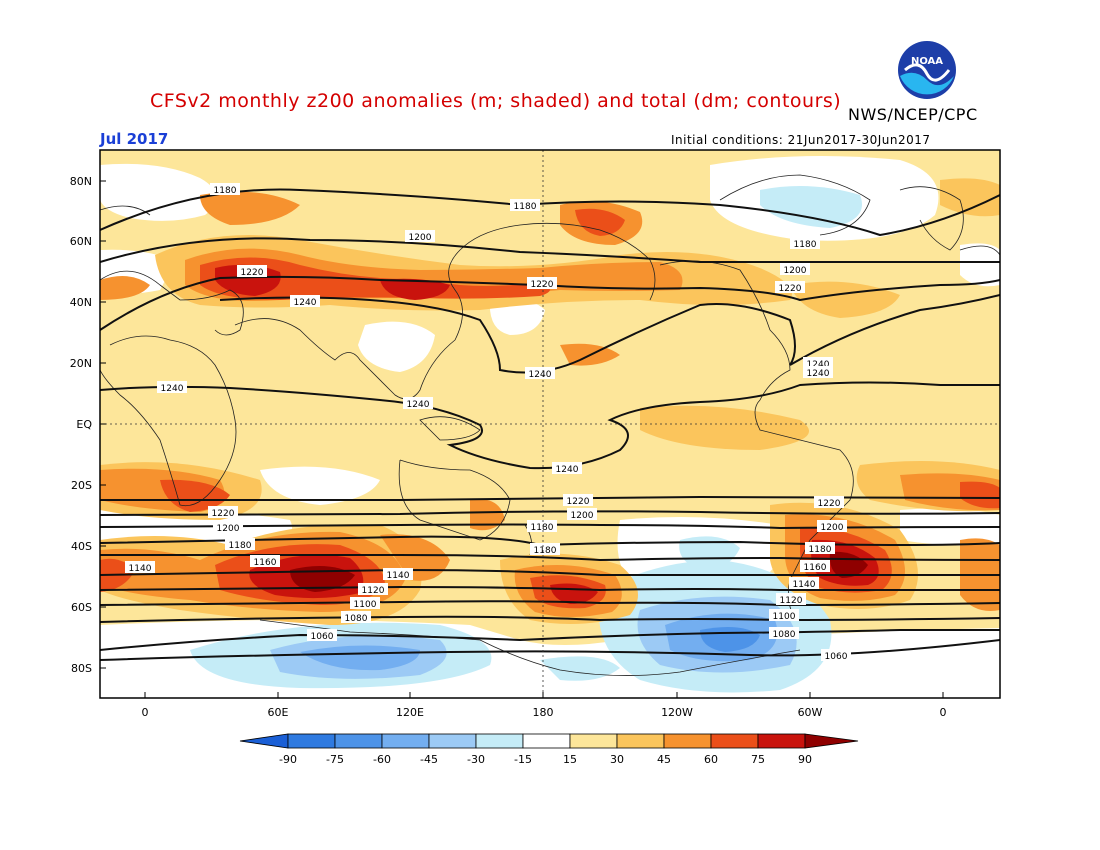  Describe the element at coordinates (382, 759) in the screenshot. I see `colorbar-label: -60` at that location.